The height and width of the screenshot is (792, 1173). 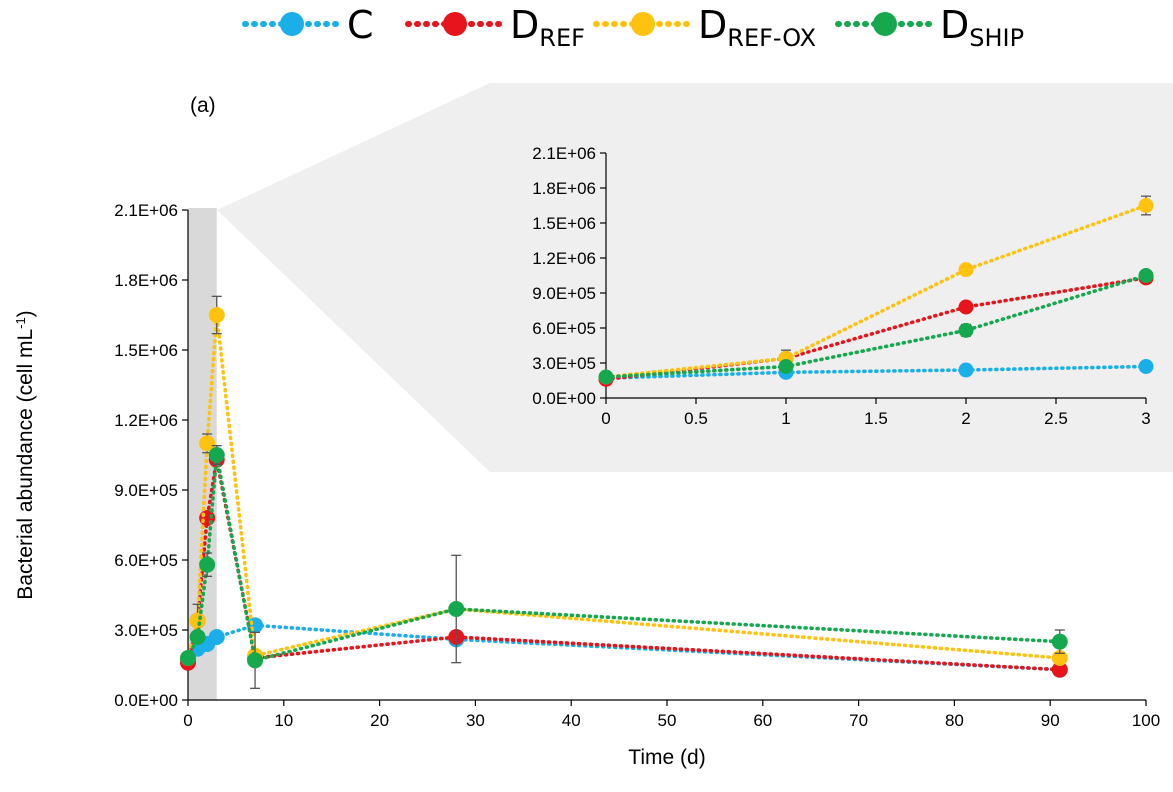 I want to click on x-tick-label: 10, so click(x=283, y=720).